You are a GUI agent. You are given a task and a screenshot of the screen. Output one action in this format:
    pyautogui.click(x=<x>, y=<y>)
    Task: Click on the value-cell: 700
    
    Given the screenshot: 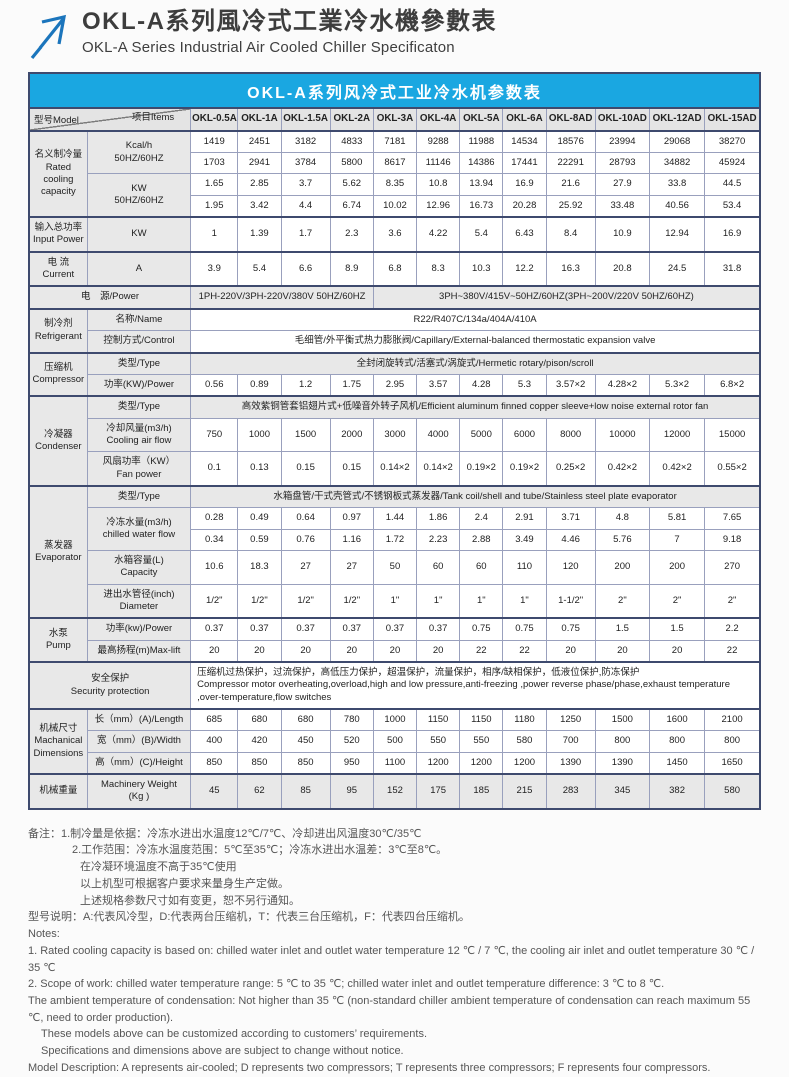 What is the action you would take?
    pyautogui.click(x=570, y=741)
    